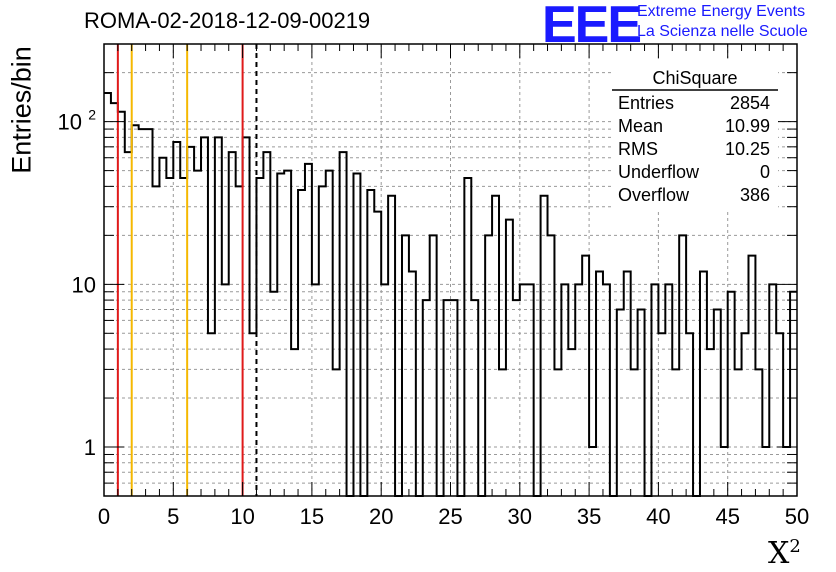  What do you see at coordinates (381, 516) in the screenshot?
I see `x-tick-label: 20` at bounding box center [381, 516].